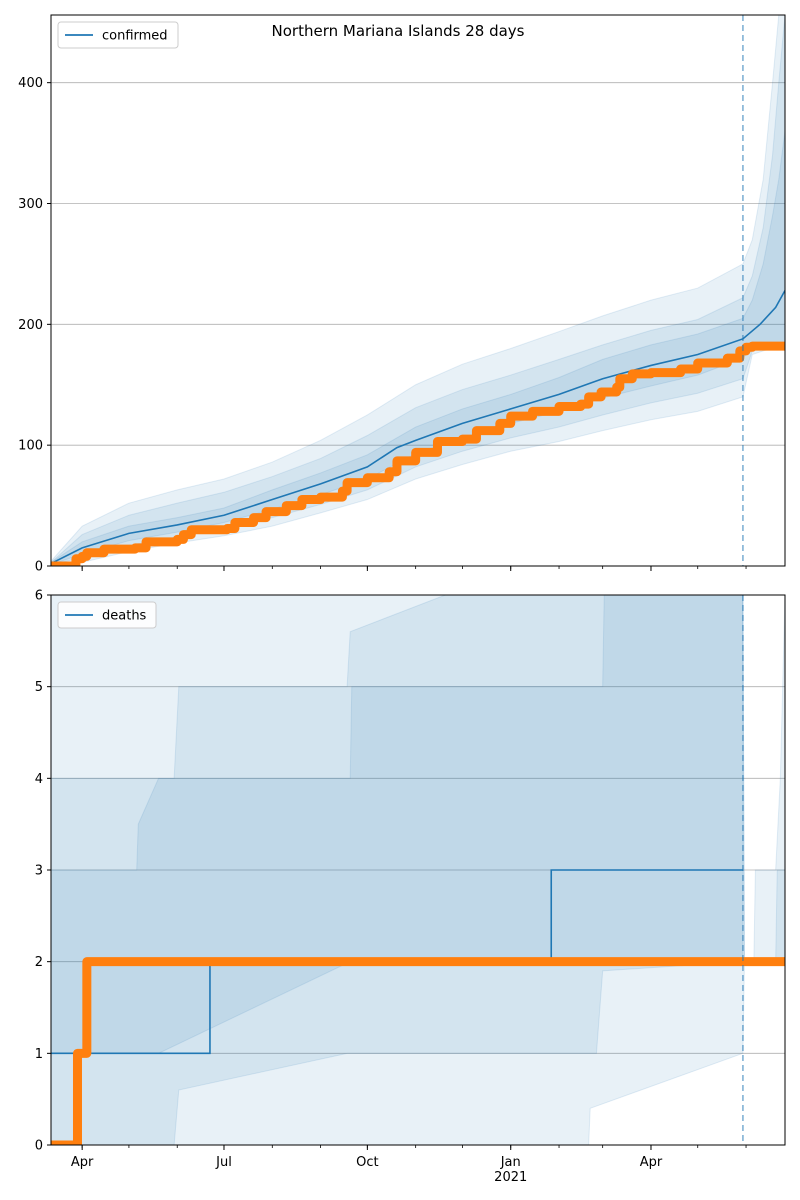  What do you see at coordinates (510, 1177) in the screenshot?
I see `x-tick-label: 2021` at bounding box center [510, 1177].